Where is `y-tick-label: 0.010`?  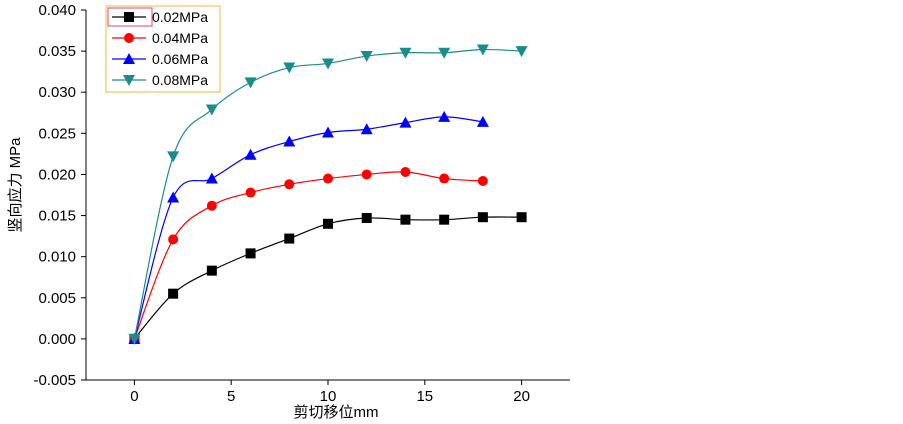 y-tick-label: 0.010 is located at coordinates (57, 257).